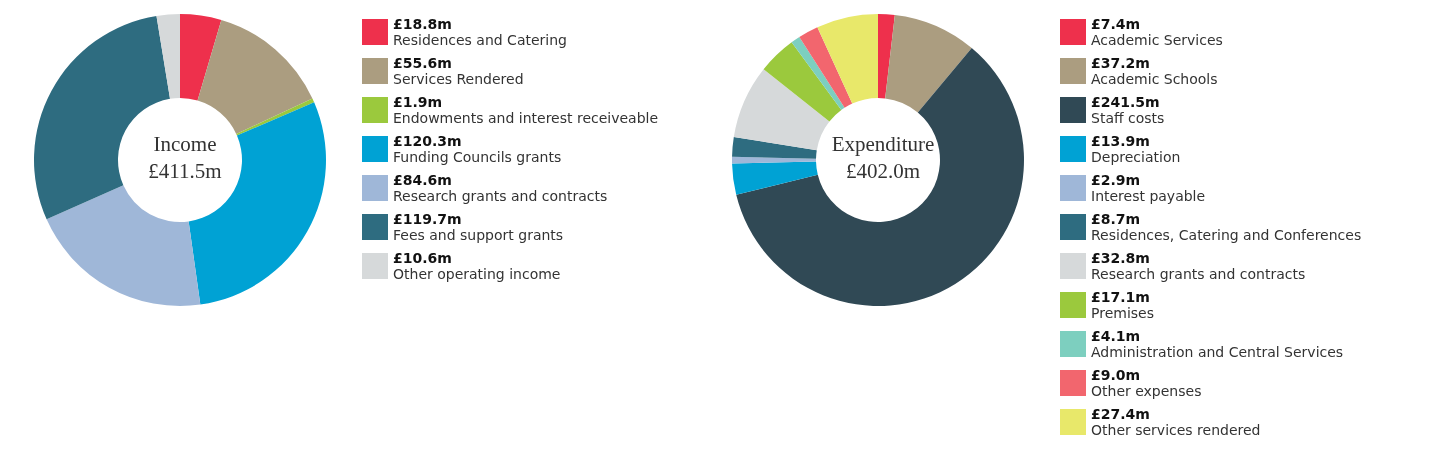 This screenshot has height=475, width=1429. What do you see at coordinates (478, 235) in the screenshot?
I see `legend-label: Fees and support grants` at bounding box center [478, 235].